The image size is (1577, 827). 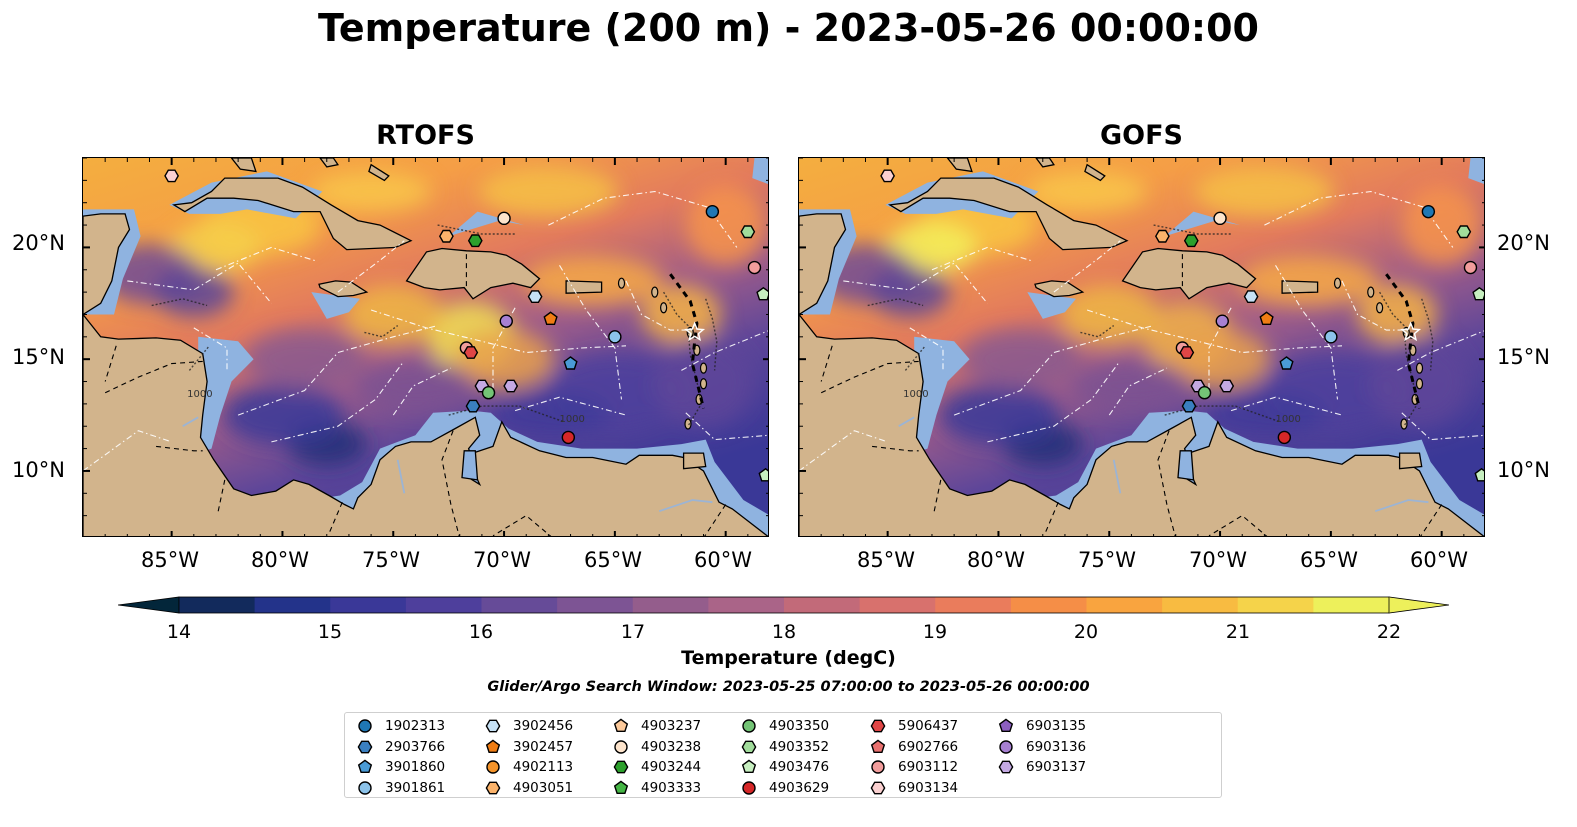 What do you see at coordinates (38, 357) in the screenshot?
I see `lat-tick-label: 15°N` at bounding box center [38, 357].